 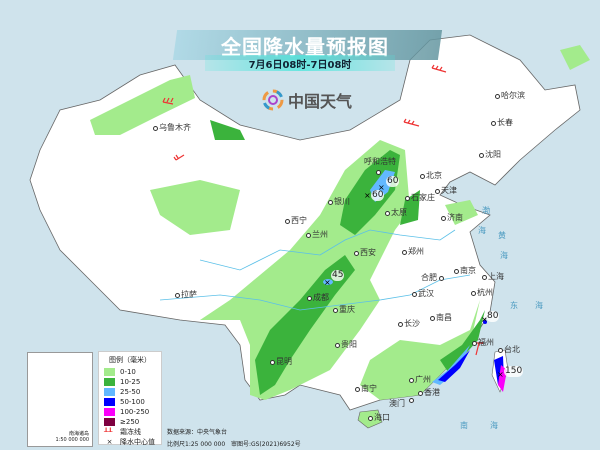 What do you see at coordinates (135, 412) in the screenshot?
I see `legend-label: 100-250` at bounding box center [135, 412].